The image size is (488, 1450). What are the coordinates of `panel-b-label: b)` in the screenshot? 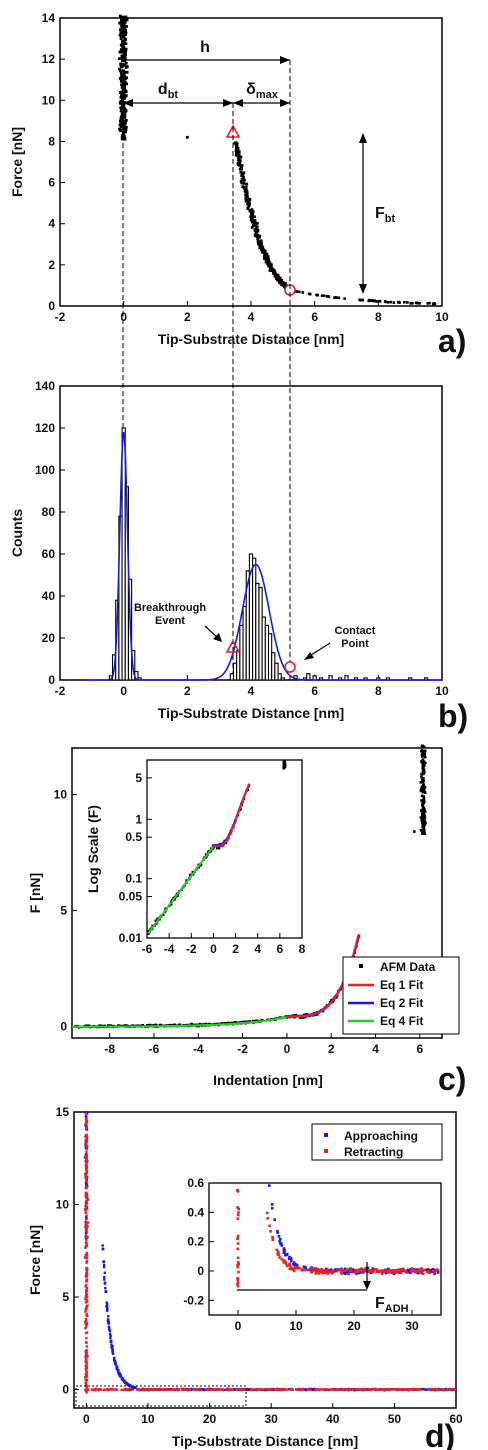 It's located at (453, 716).